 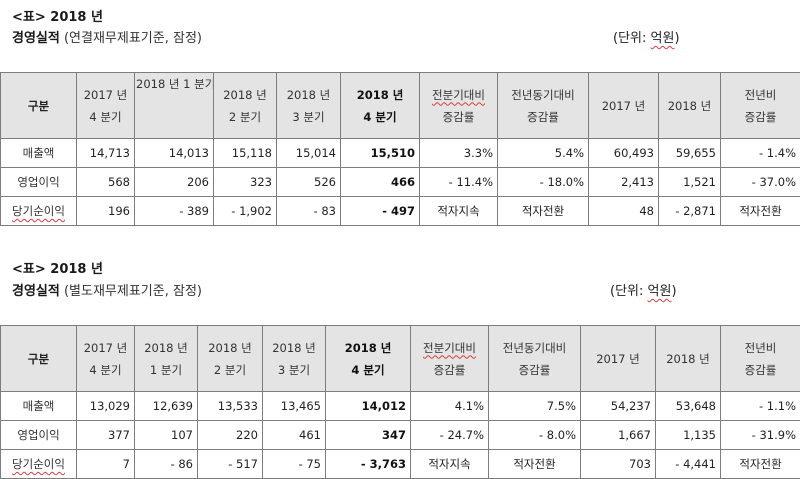 What do you see at coordinates (624, 182) in the screenshot?
I see `cell: 2,413` at bounding box center [624, 182].